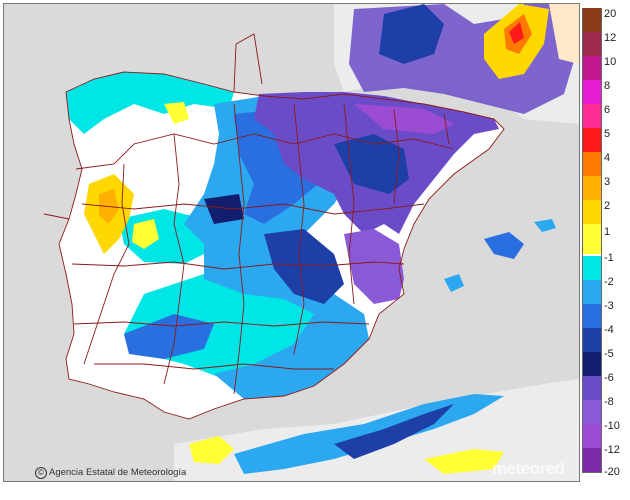  What do you see at coordinates (609, 306) in the screenshot?
I see `legend-label-minus-3: -3` at bounding box center [609, 306].